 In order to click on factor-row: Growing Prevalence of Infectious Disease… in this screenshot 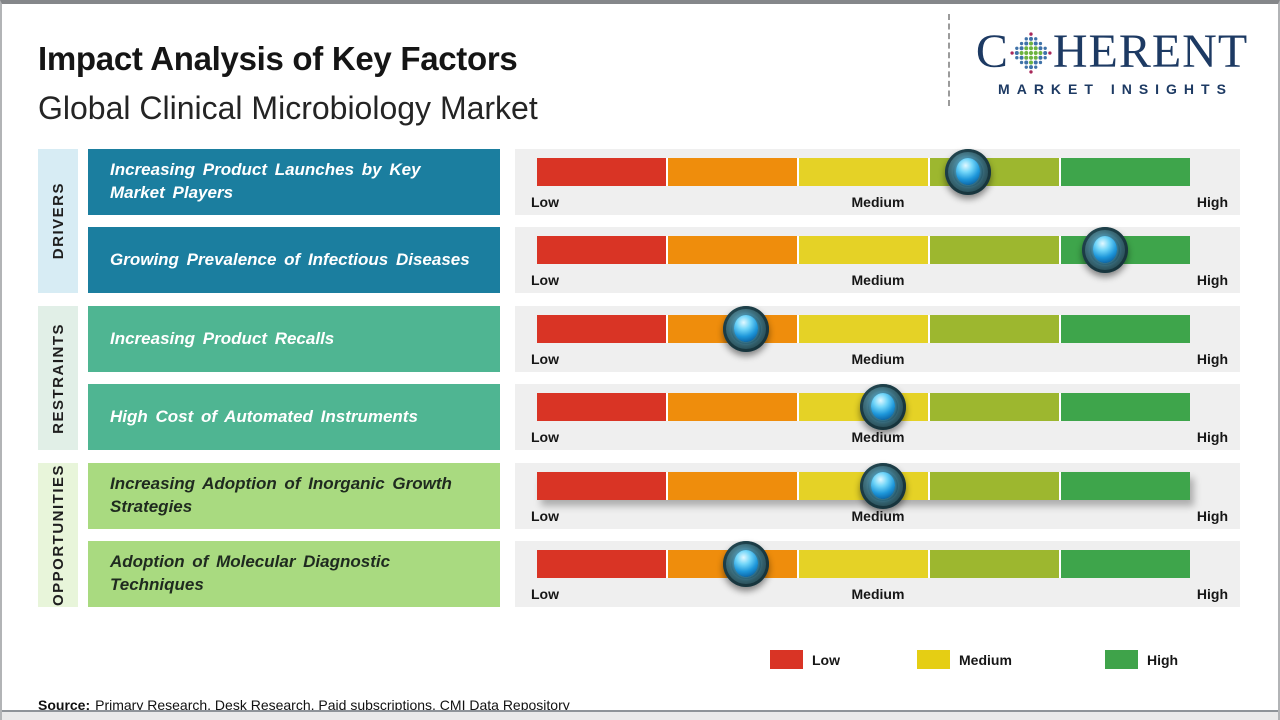, I will do `click(664, 260)`.